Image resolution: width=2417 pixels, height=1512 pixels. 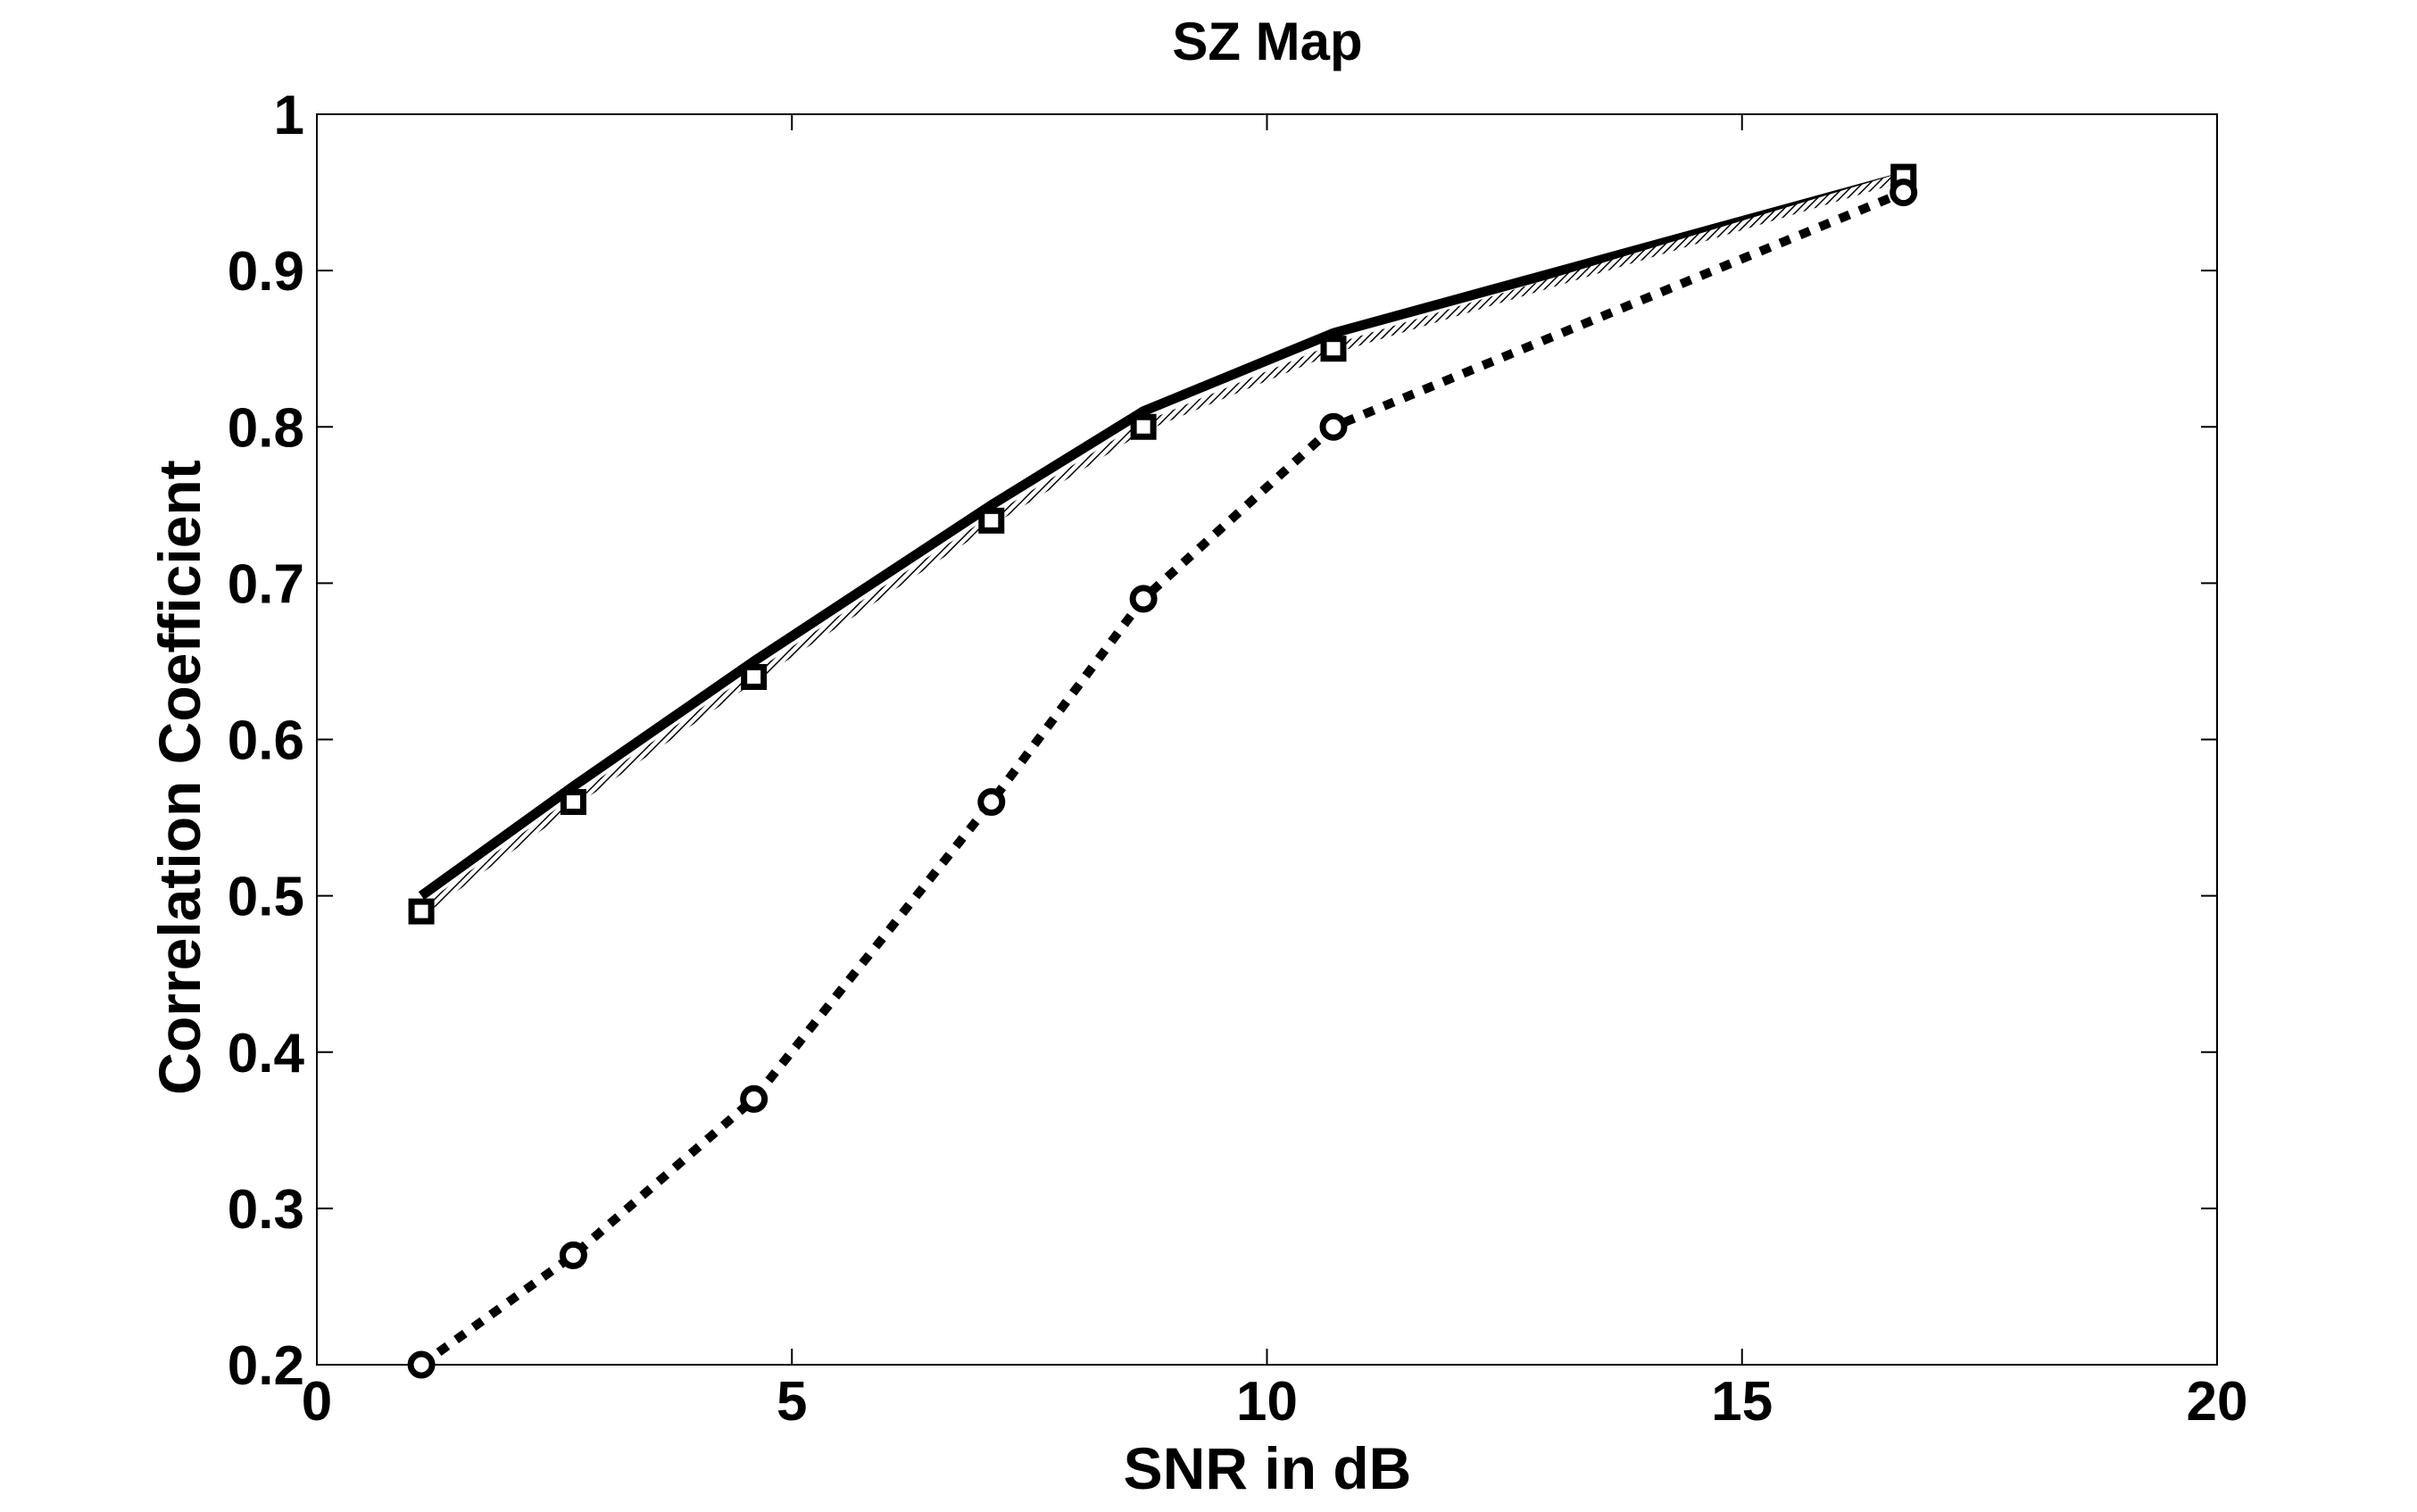 What do you see at coordinates (266, 584) in the screenshot?
I see `y-tick-label: 0.7` at bounding box center [266, 584].